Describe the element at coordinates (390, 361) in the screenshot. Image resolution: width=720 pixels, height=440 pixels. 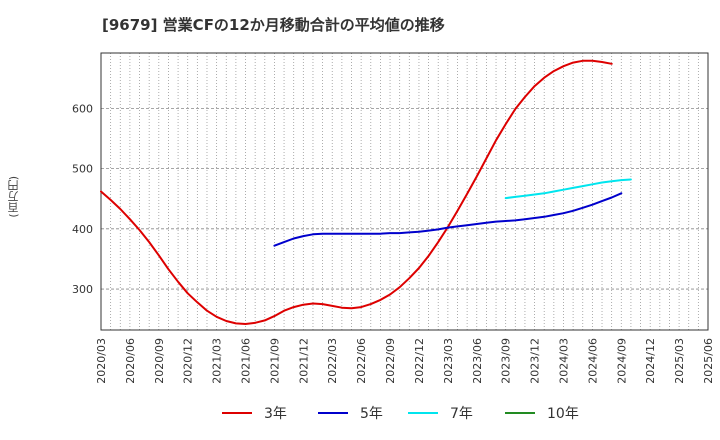
I see `x-tick-label: 2022/09` at that location.